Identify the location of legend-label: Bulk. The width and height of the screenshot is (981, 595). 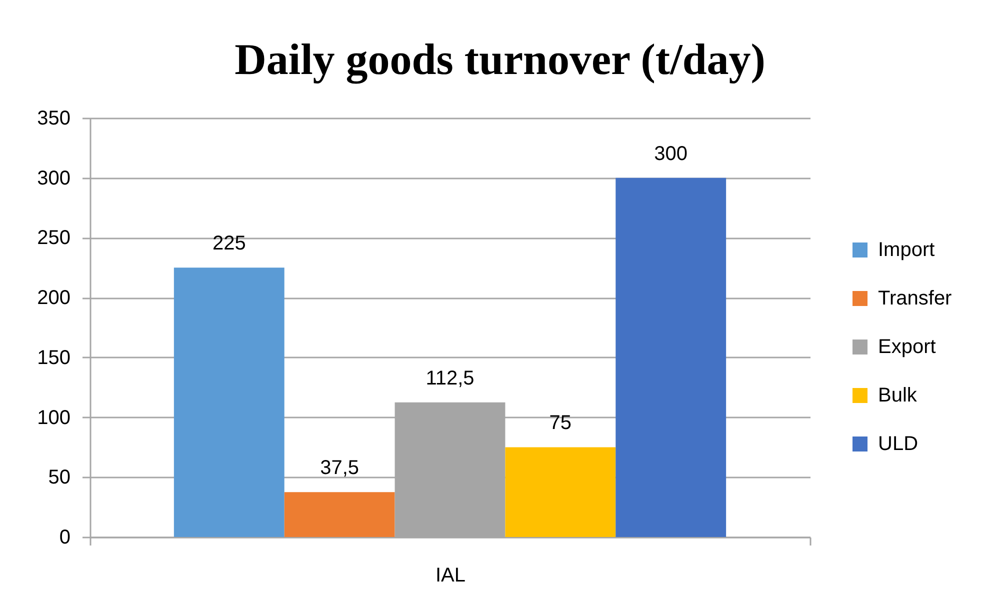
(898, 395).